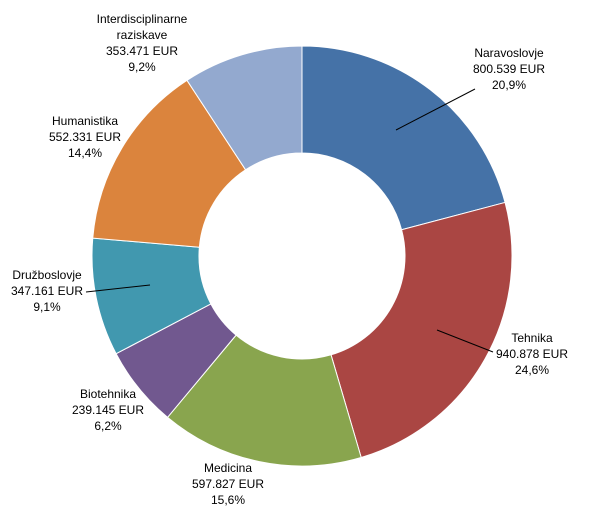  What do you see at coordinates (509, 53) in the screenshot?
I see `data-label-name: Naravoslovje` at bounding box center [509, 53].